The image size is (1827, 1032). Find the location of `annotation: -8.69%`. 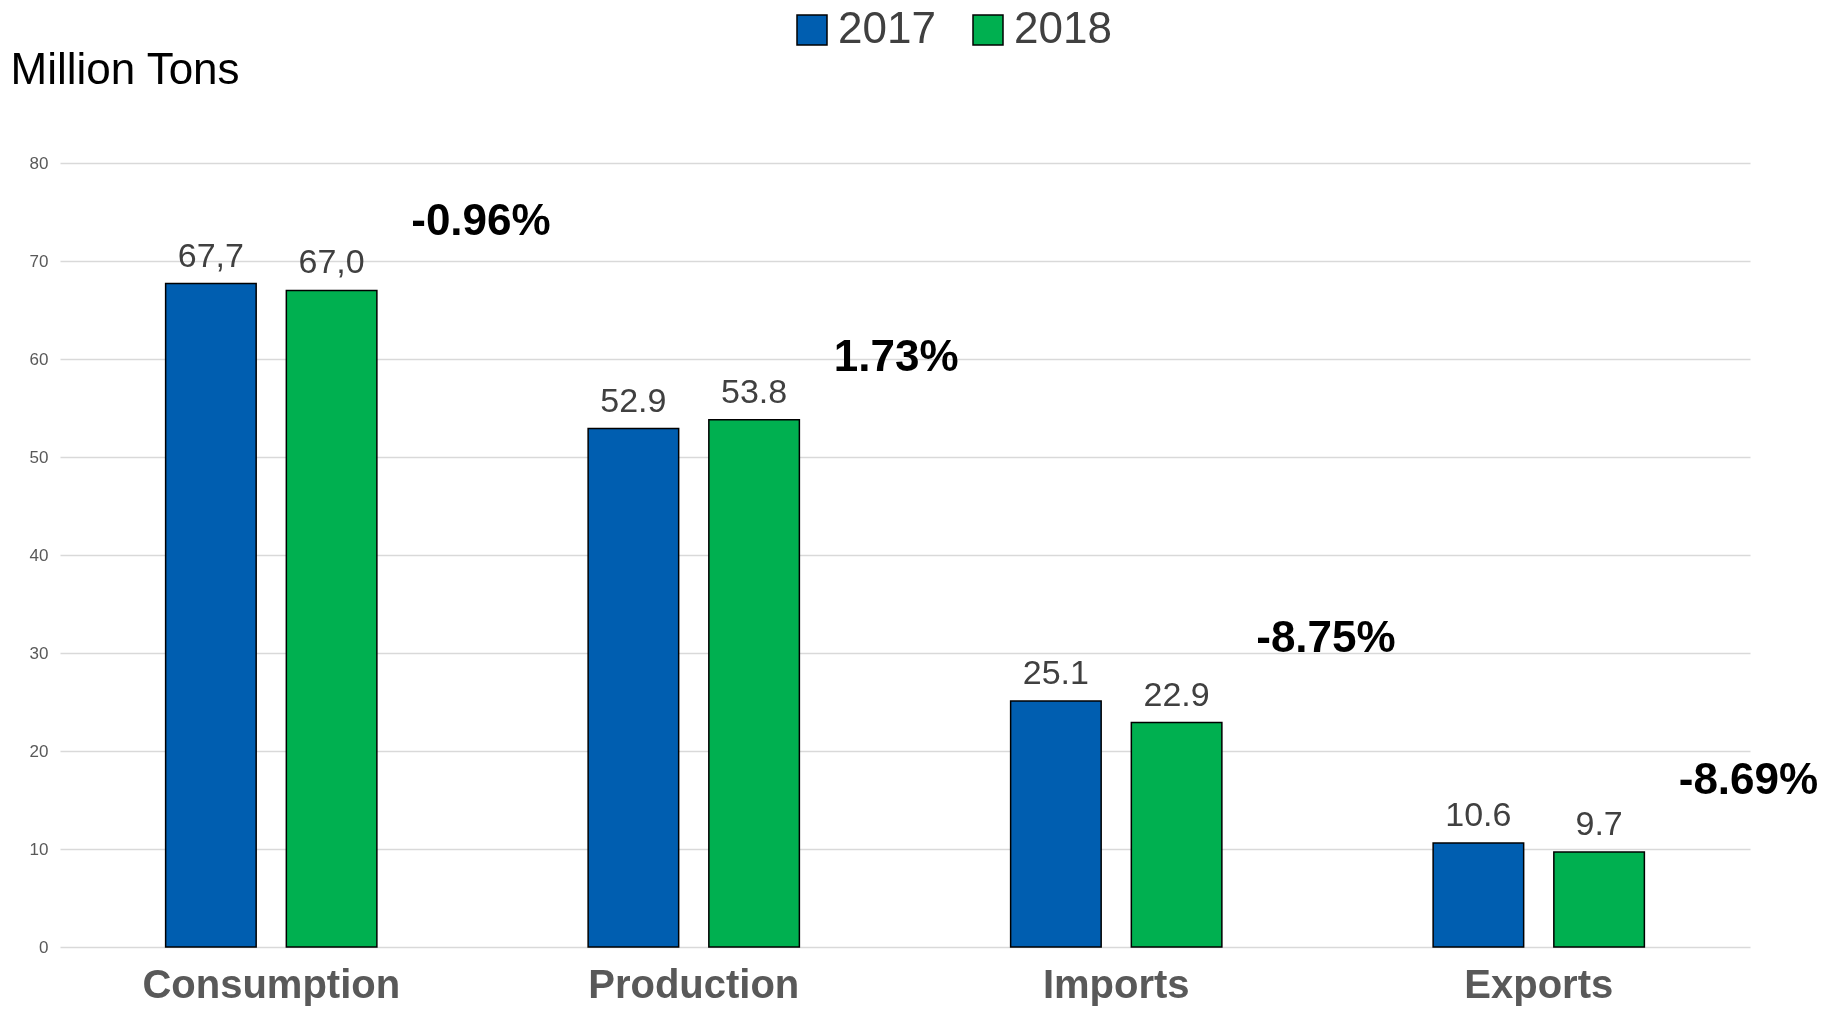

annotation: -8.69% is located at coordinates (1748, 779).